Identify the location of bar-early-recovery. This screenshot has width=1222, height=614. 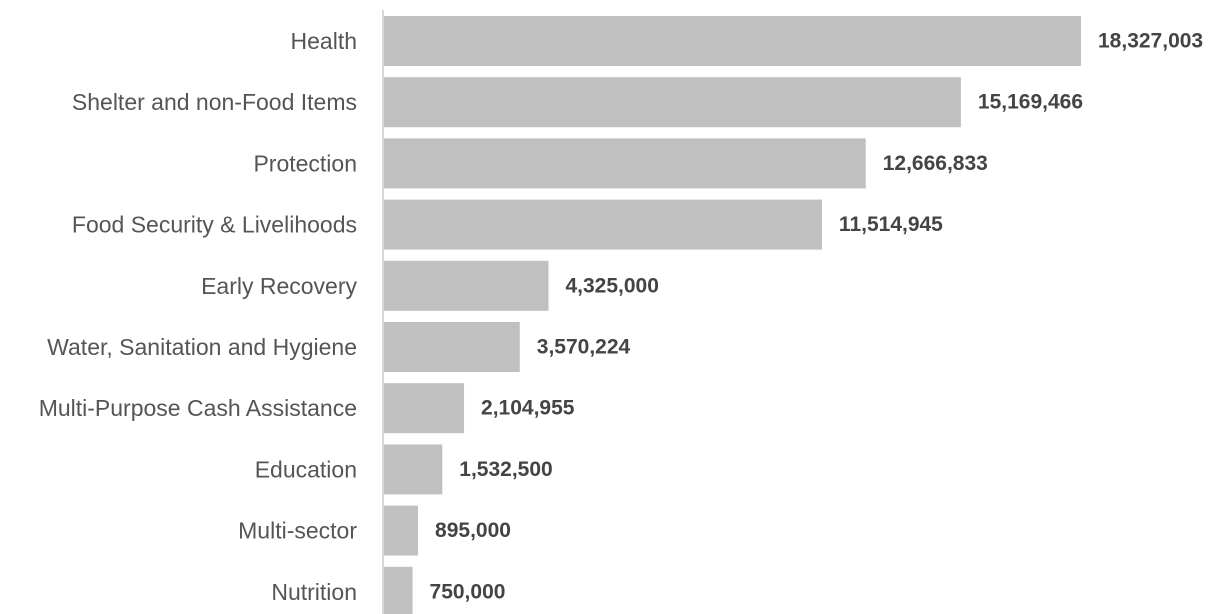
(466, 285).